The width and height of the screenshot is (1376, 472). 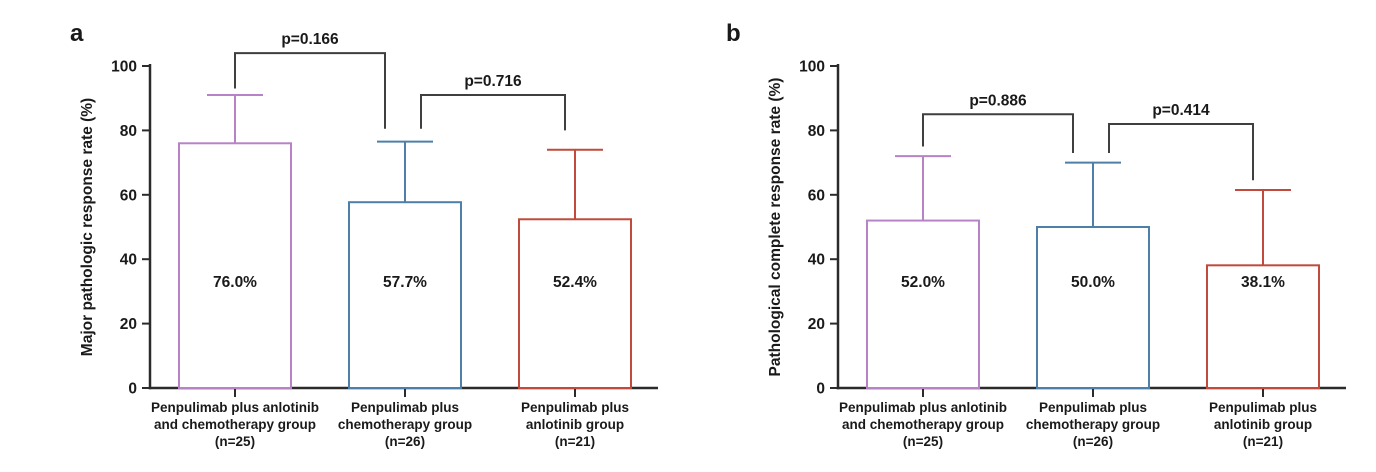 What do you see at coordinates (405, 282) in the screenshot?
I see `bar-value-label: 57.7%` at bounding box center [405, 282].